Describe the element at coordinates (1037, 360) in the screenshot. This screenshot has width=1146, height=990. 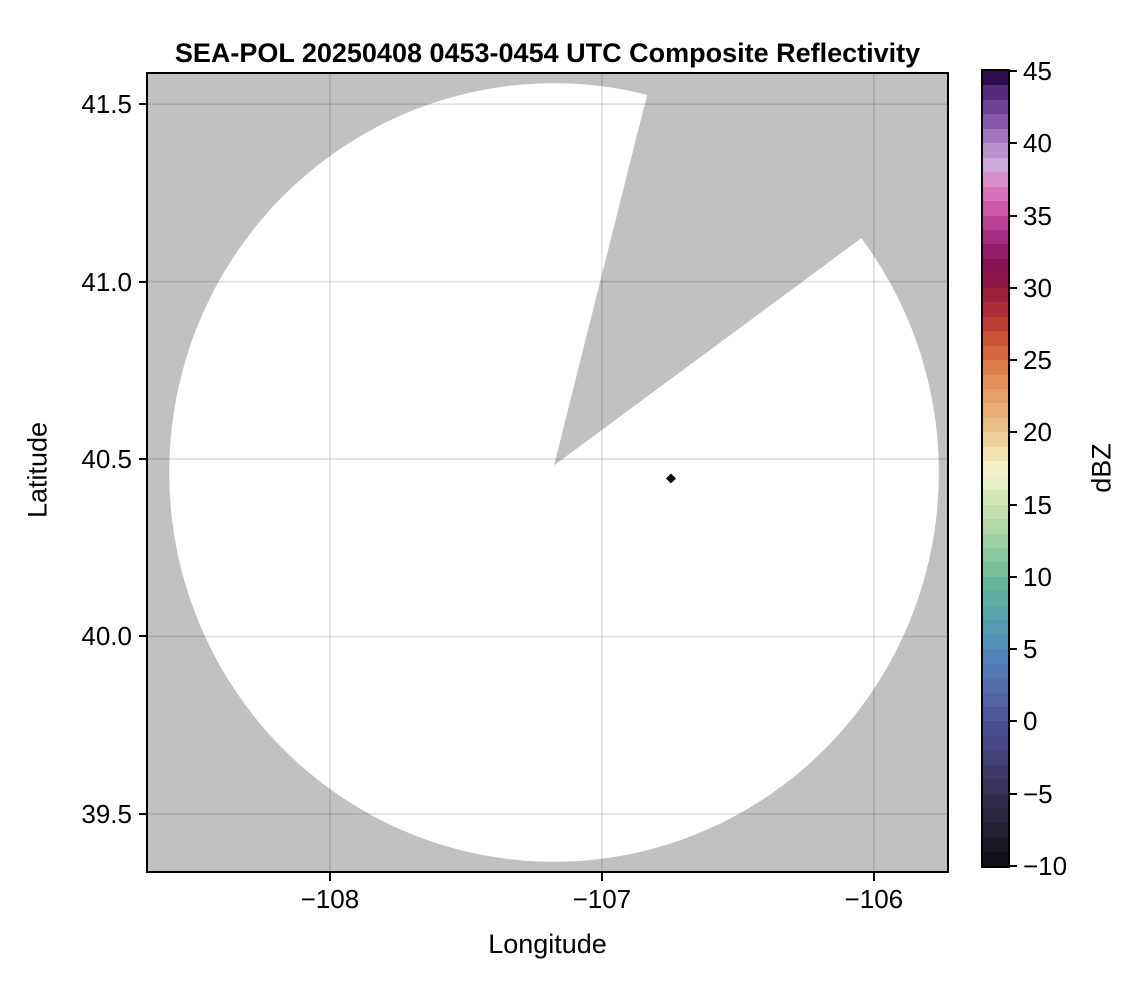
I see `colorbar-tick-label: 25` at that location.